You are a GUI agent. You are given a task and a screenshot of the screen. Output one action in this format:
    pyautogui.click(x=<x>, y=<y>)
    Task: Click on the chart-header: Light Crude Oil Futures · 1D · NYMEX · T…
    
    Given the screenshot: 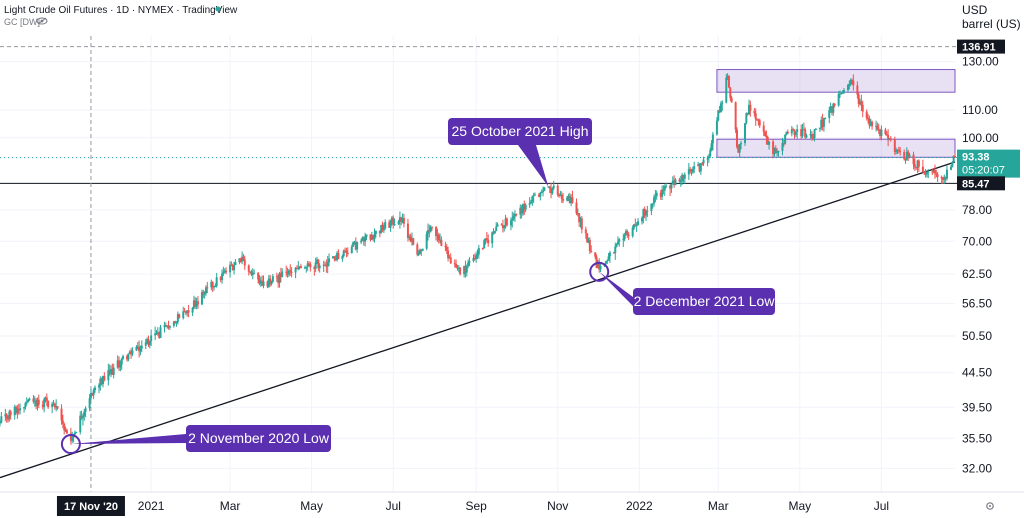 What is the action you would take?
    pyautogui.click(x=121, y=16)
    